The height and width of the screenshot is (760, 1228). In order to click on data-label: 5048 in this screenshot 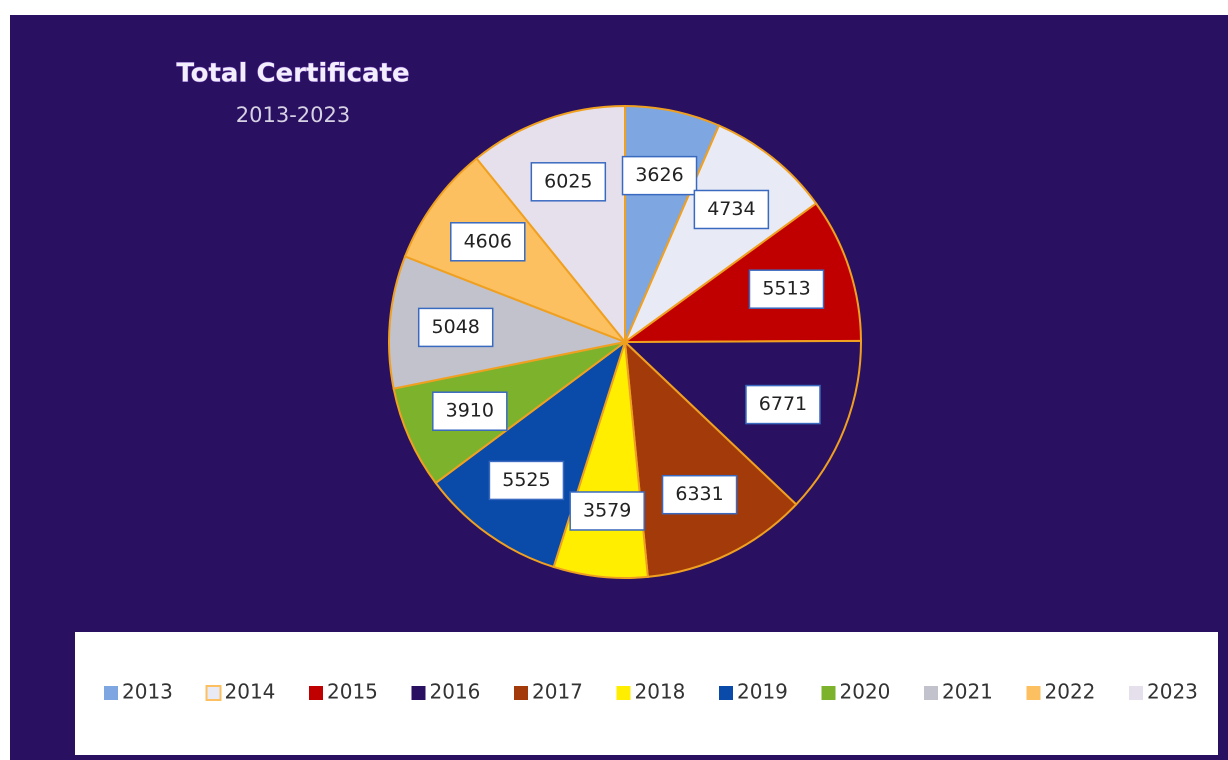, I will do `click(456, 327)`.